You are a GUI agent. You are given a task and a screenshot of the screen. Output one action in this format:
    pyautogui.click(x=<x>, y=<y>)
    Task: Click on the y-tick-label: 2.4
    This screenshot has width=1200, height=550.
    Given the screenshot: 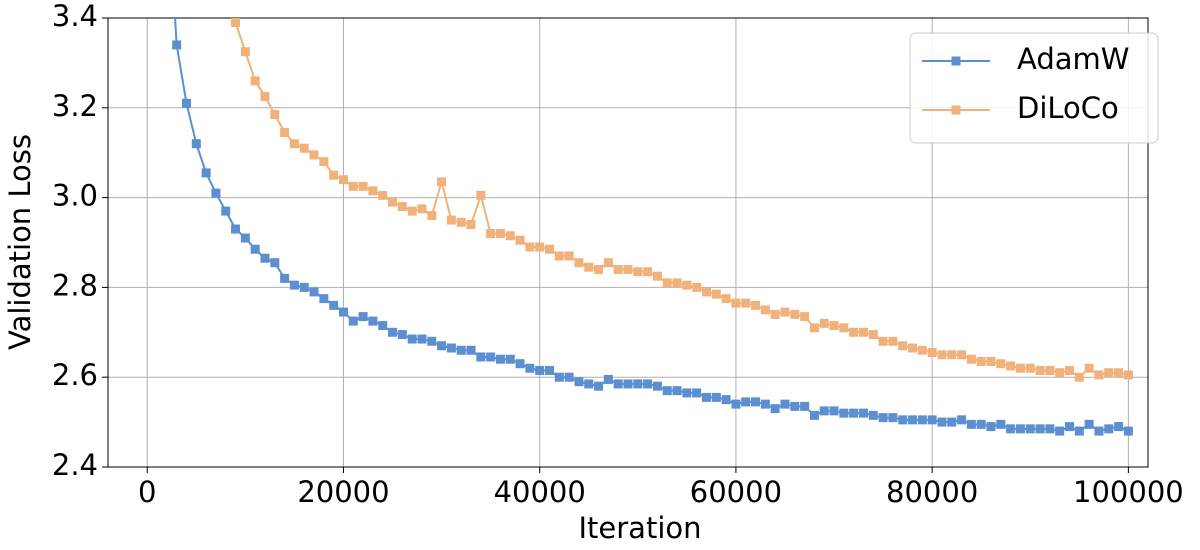 What is the action you would take?
    pyautogui.click(x=75, y=465)
    